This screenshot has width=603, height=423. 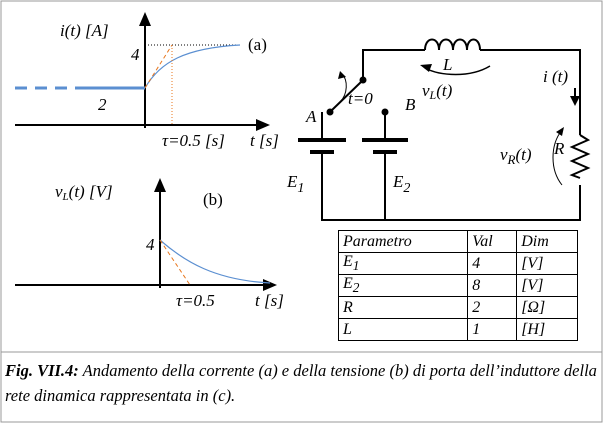 I want to click on label-sub: 2, so click(x=406, y=188).